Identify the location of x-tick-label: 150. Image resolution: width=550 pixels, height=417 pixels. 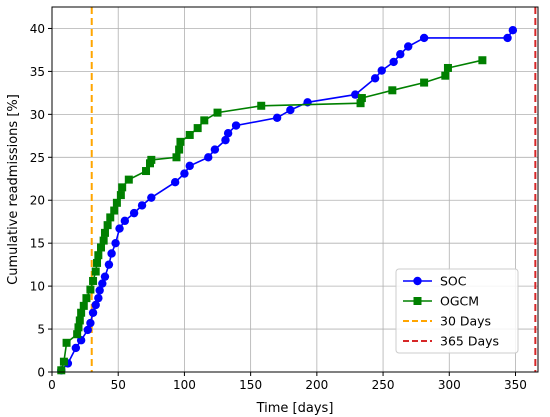
(250, 385).